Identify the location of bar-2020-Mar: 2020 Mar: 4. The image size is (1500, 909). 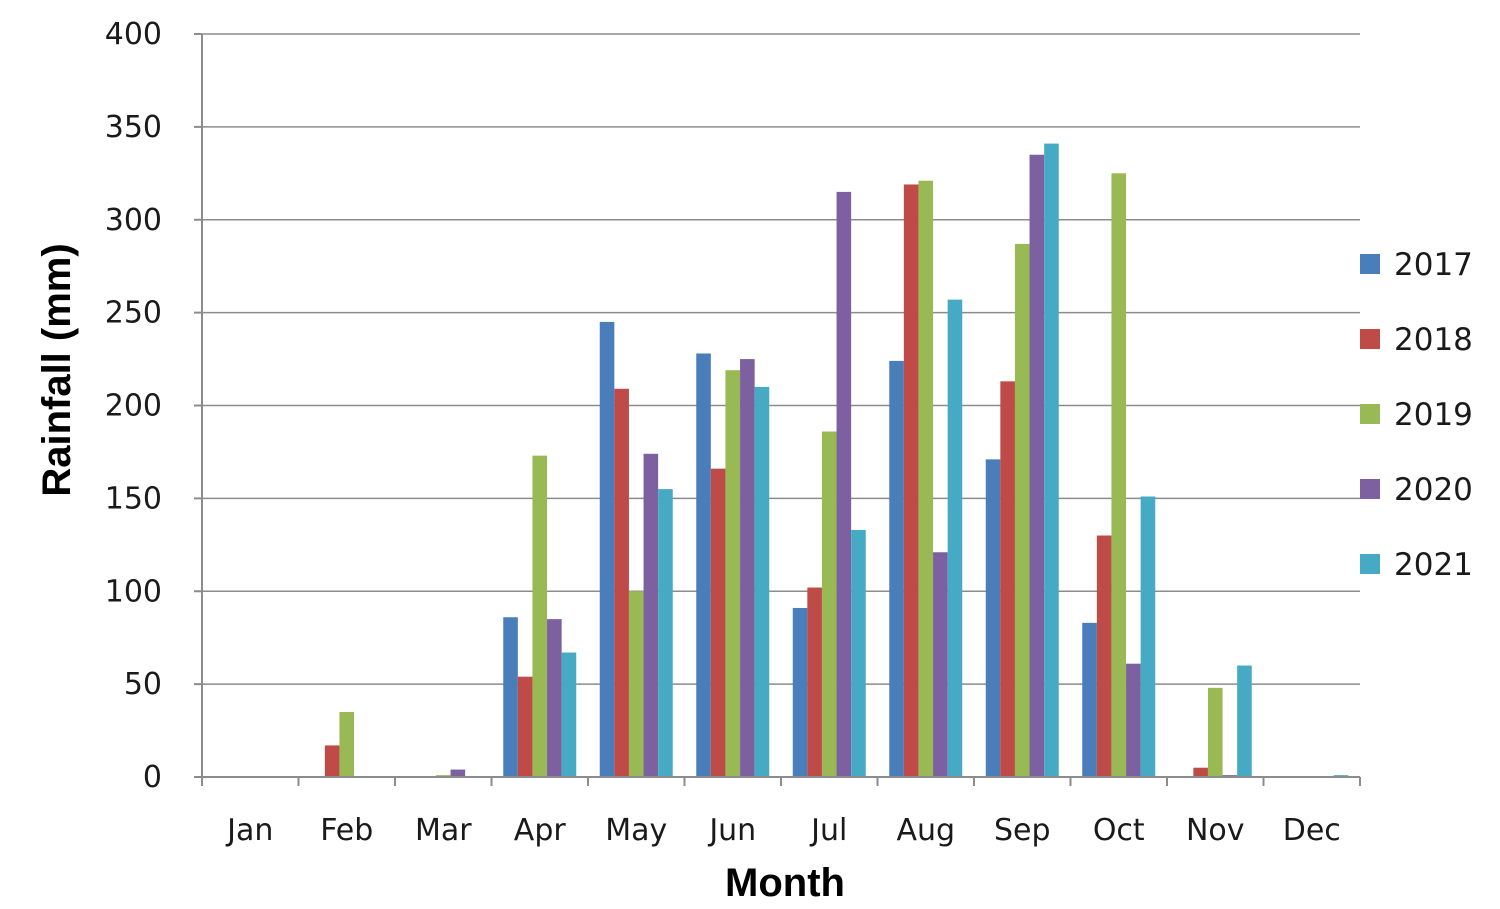
(458, 773).